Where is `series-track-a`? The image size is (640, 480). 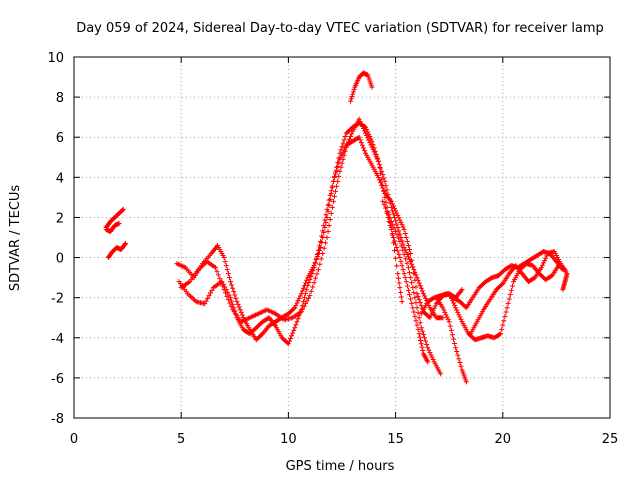
series-track-a is located at coordinates (114, 218).